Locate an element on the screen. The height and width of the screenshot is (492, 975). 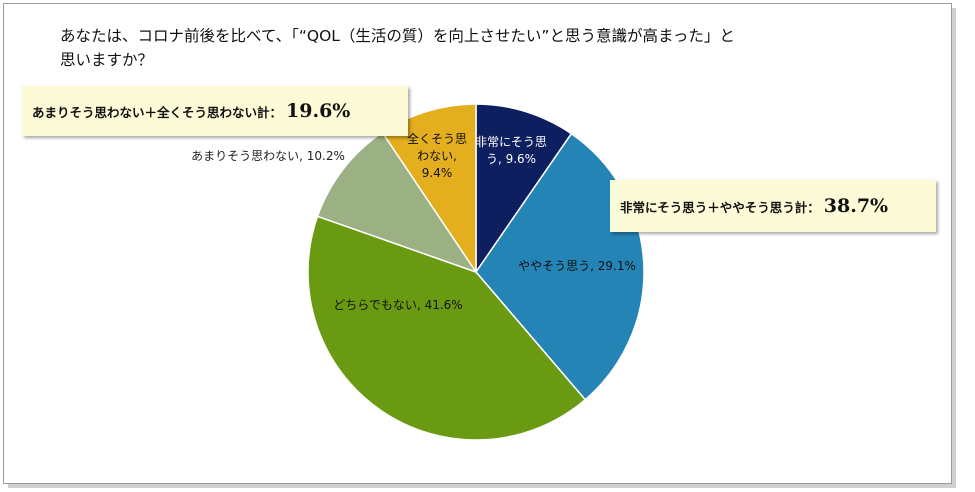
frame-shadow is located at coordinates (954, 247).